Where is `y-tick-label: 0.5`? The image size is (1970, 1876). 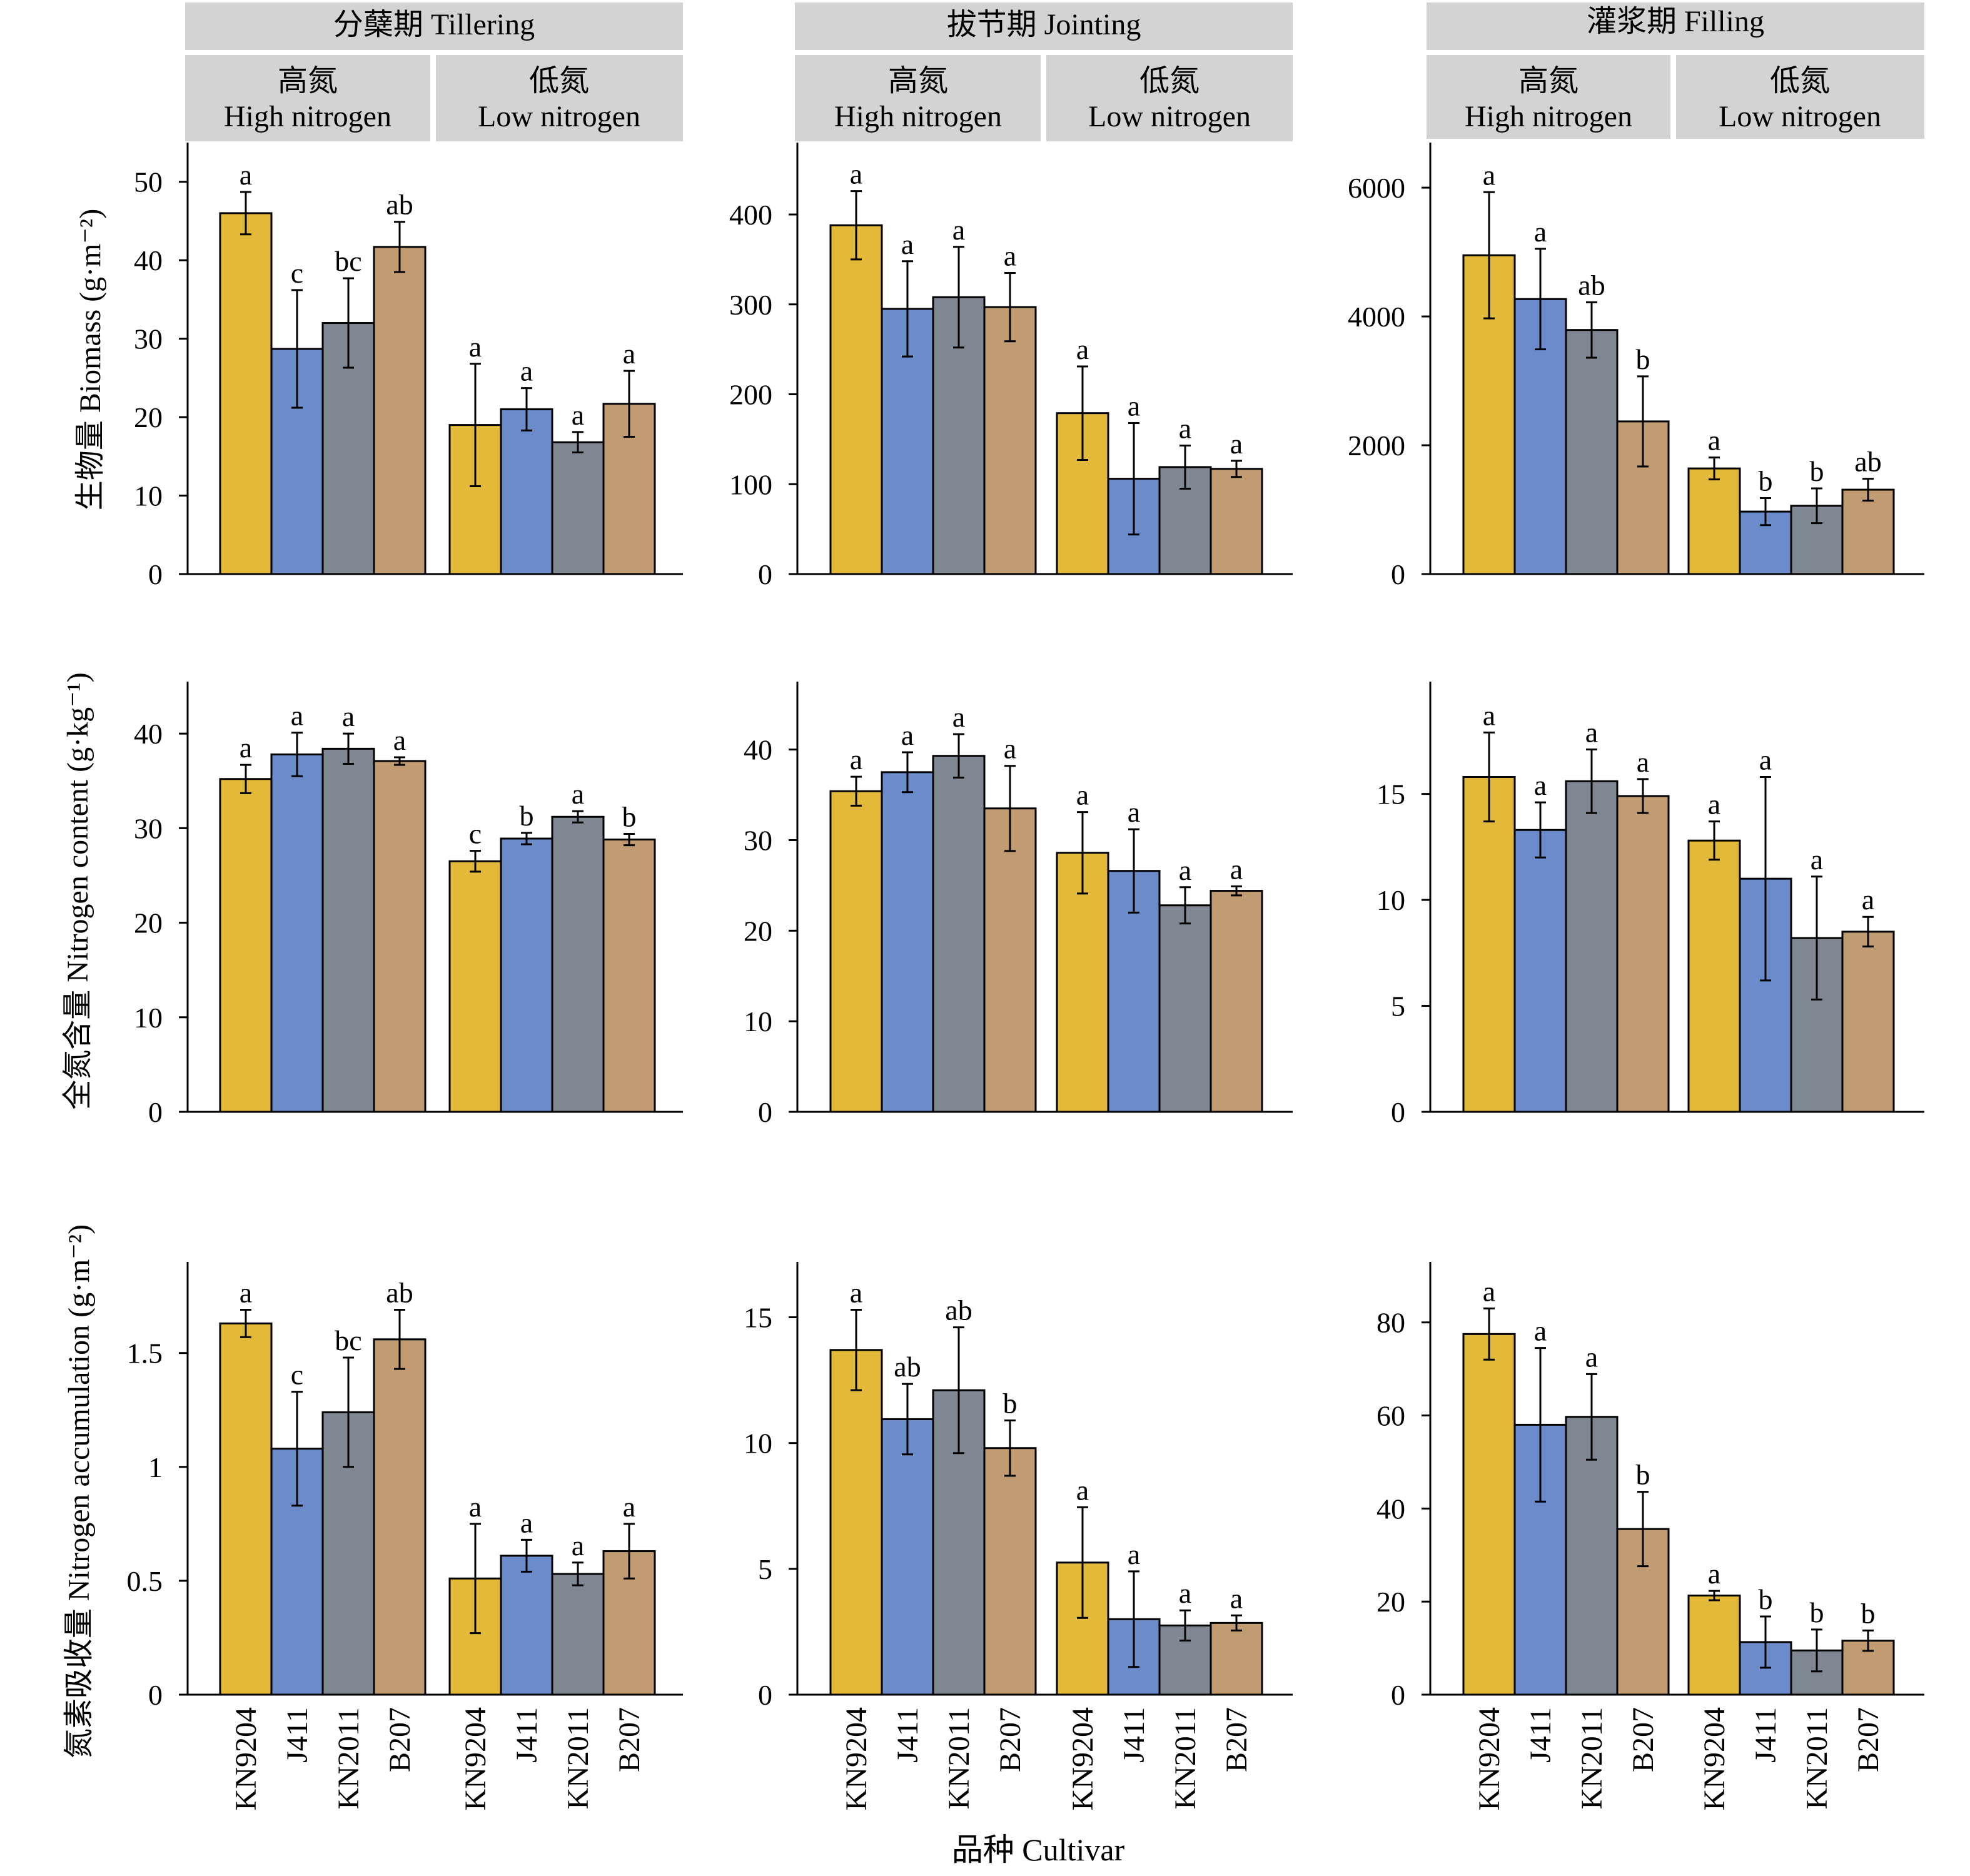 y-tick-label: 0.5 is located at coordinates (145, 1581).